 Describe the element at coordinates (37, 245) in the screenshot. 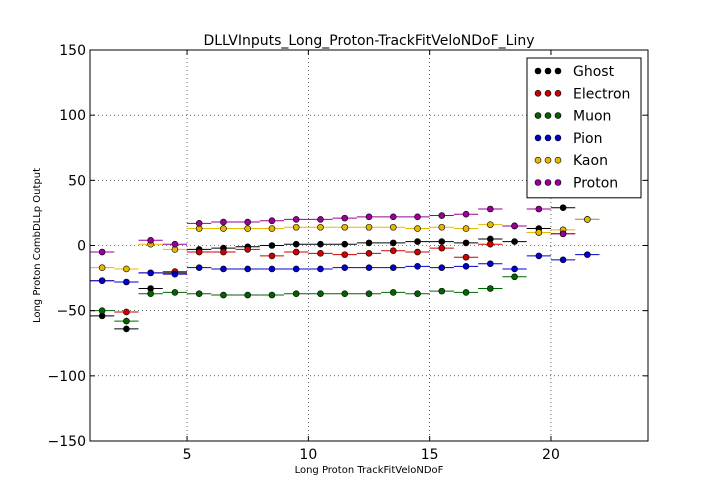

I see `y-axis-label: Long Proton CombDLLp Output` at that location.